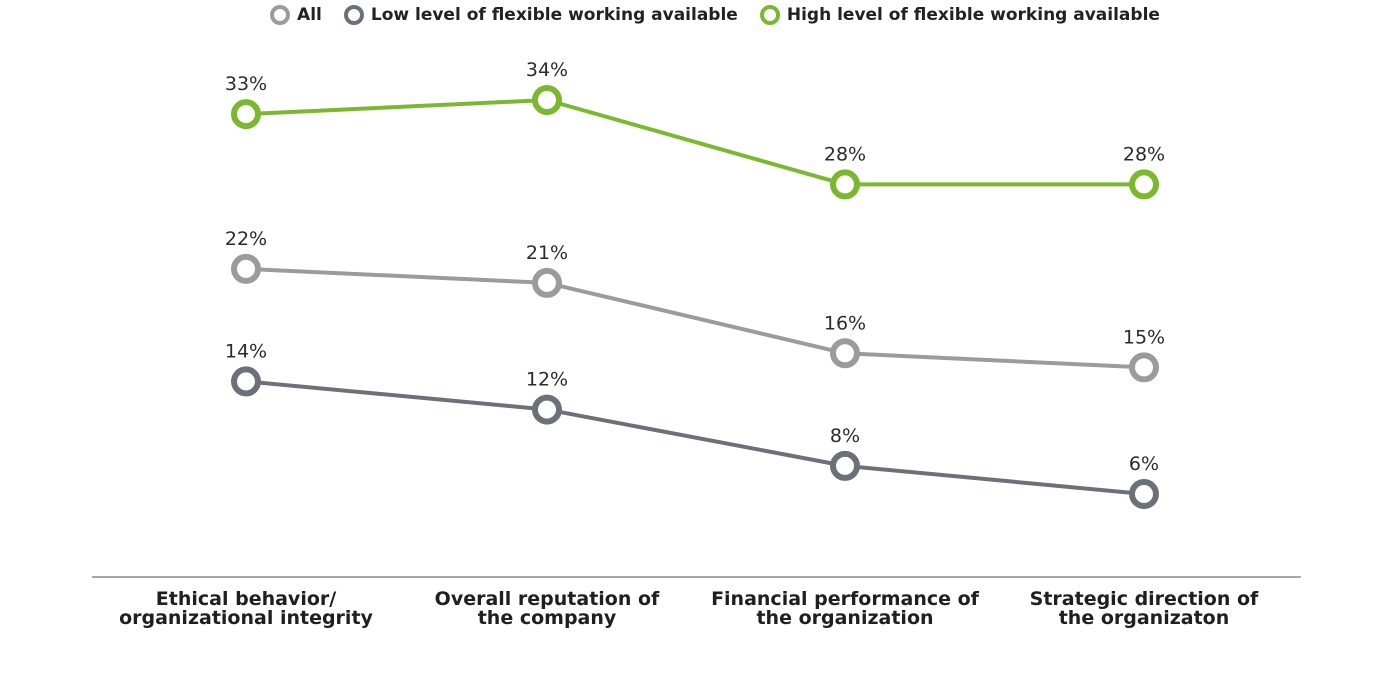  I want to click on data-label-low: 14%, so click(246, 351).